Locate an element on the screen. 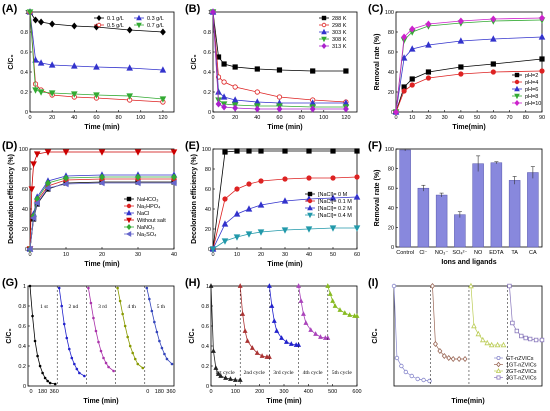 This screenshot has width=550, height=411. panel-label: (C) is located at coordinates (376, 9).